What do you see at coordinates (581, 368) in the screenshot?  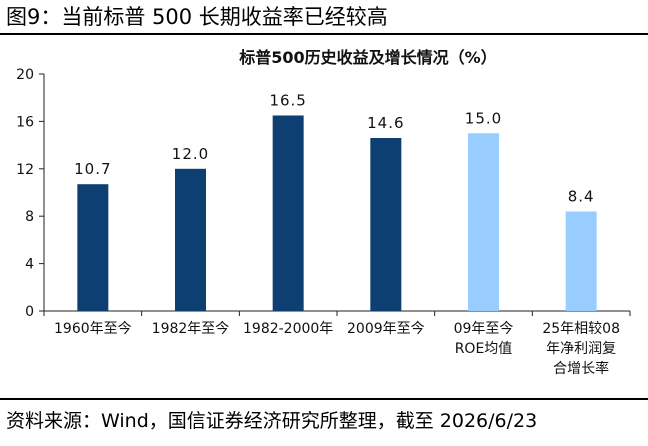 I see `category-label: 合增长率` at bounding box center [581, 368].